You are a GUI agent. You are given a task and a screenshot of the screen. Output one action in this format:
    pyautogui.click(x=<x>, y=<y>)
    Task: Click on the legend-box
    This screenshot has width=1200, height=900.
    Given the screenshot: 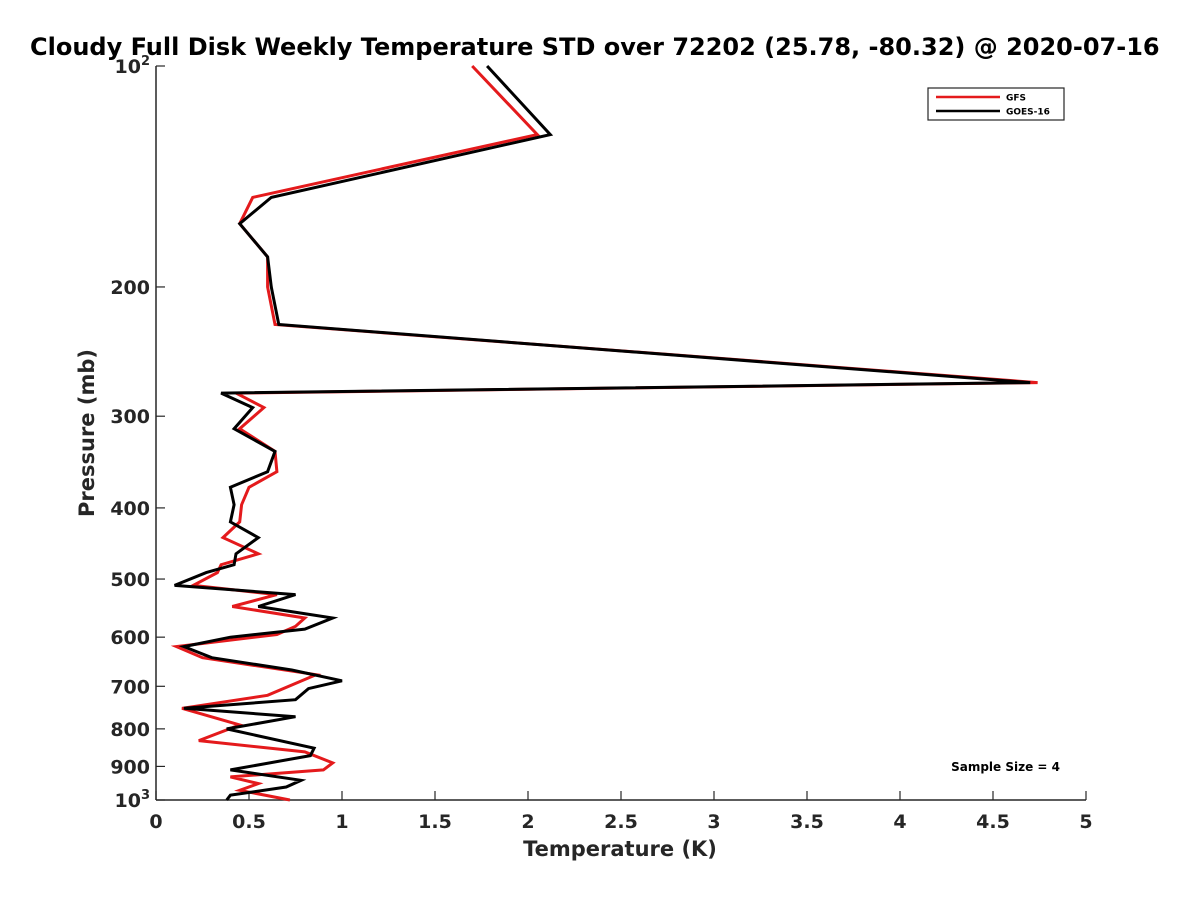 What is the action you would take?
    pyautogui.click(x=996, y=104)
    